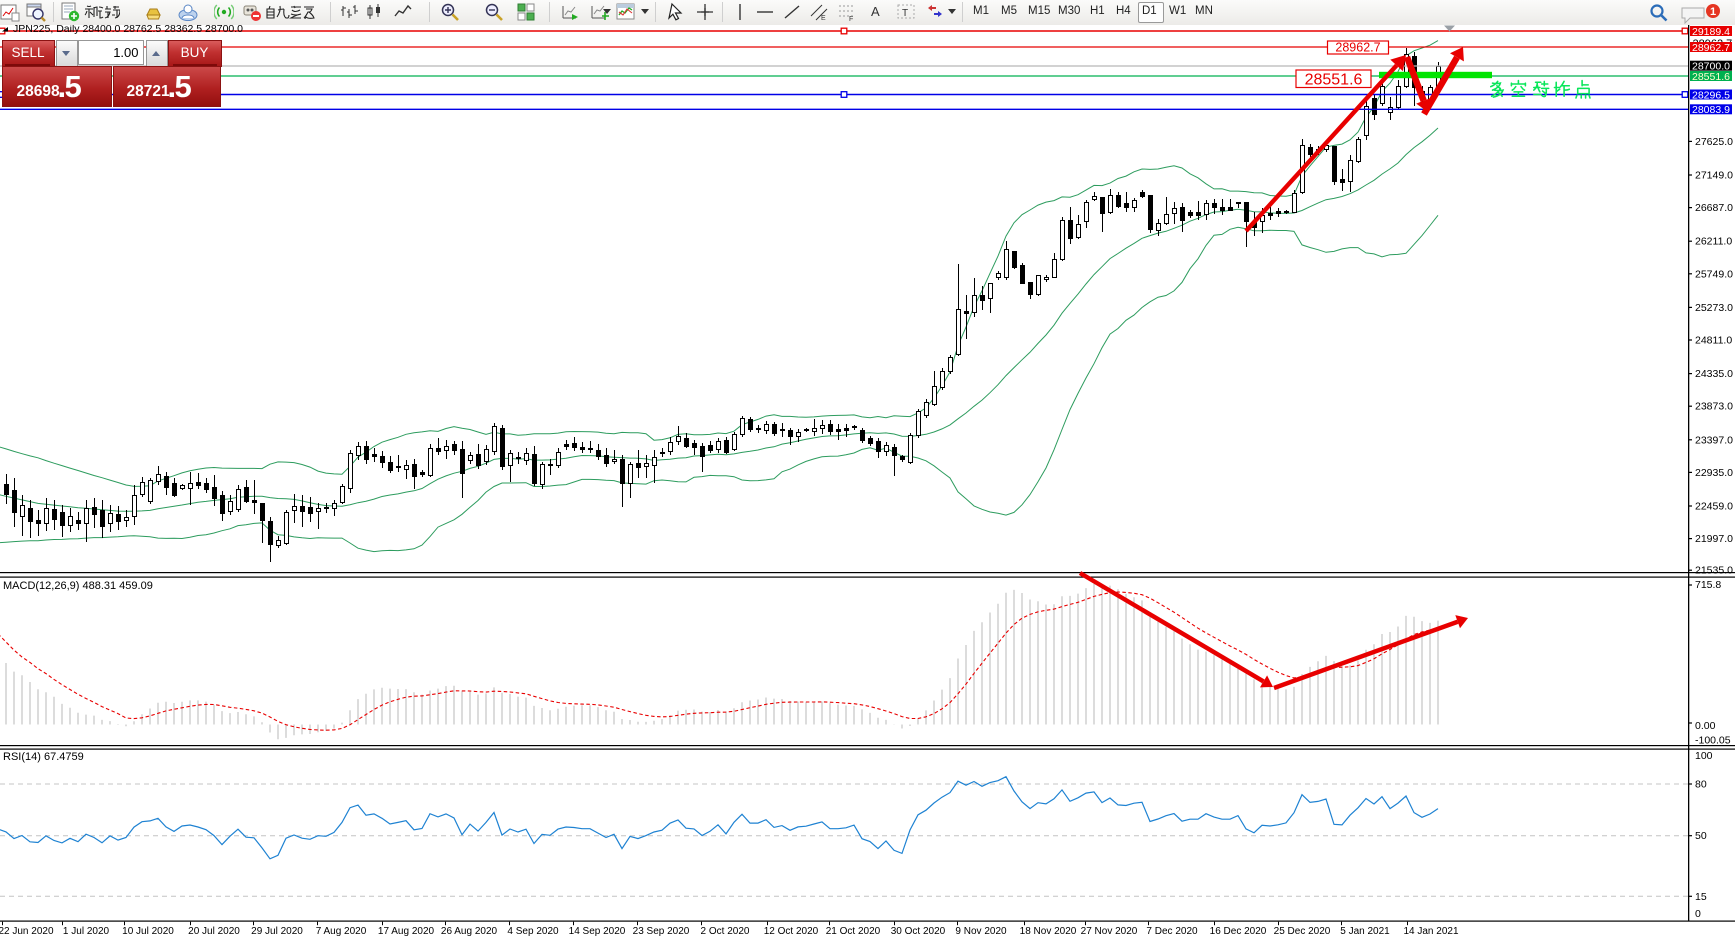 The height and width of the screenshot is (944, 1735). Describe the element at coordinates (533, 931) in the screenshot. I see `svg-text: 4 Sep 2020` at that location.